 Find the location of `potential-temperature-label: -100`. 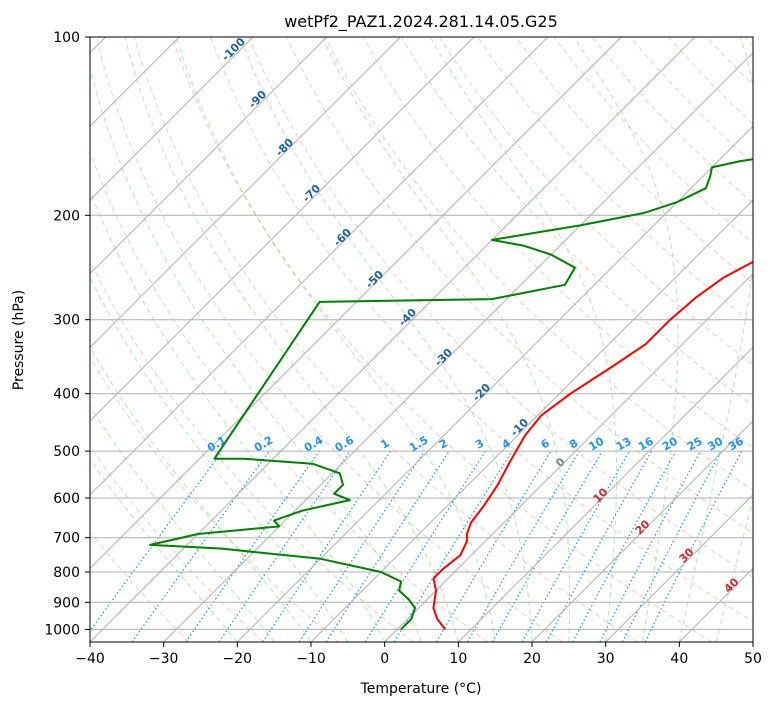

potential-temperature-label: -100 is located at coordinates (233, 49).